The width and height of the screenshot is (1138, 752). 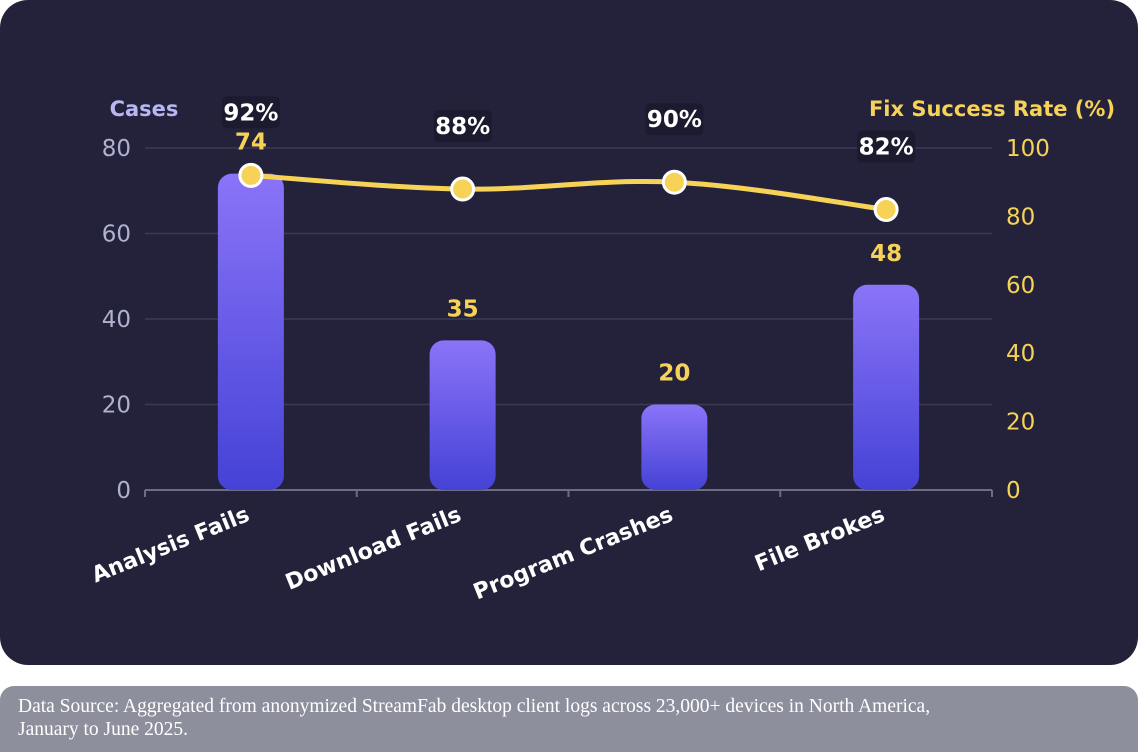 I want to click on left-axis-tick-label: 40, so click(x=116, y=320).